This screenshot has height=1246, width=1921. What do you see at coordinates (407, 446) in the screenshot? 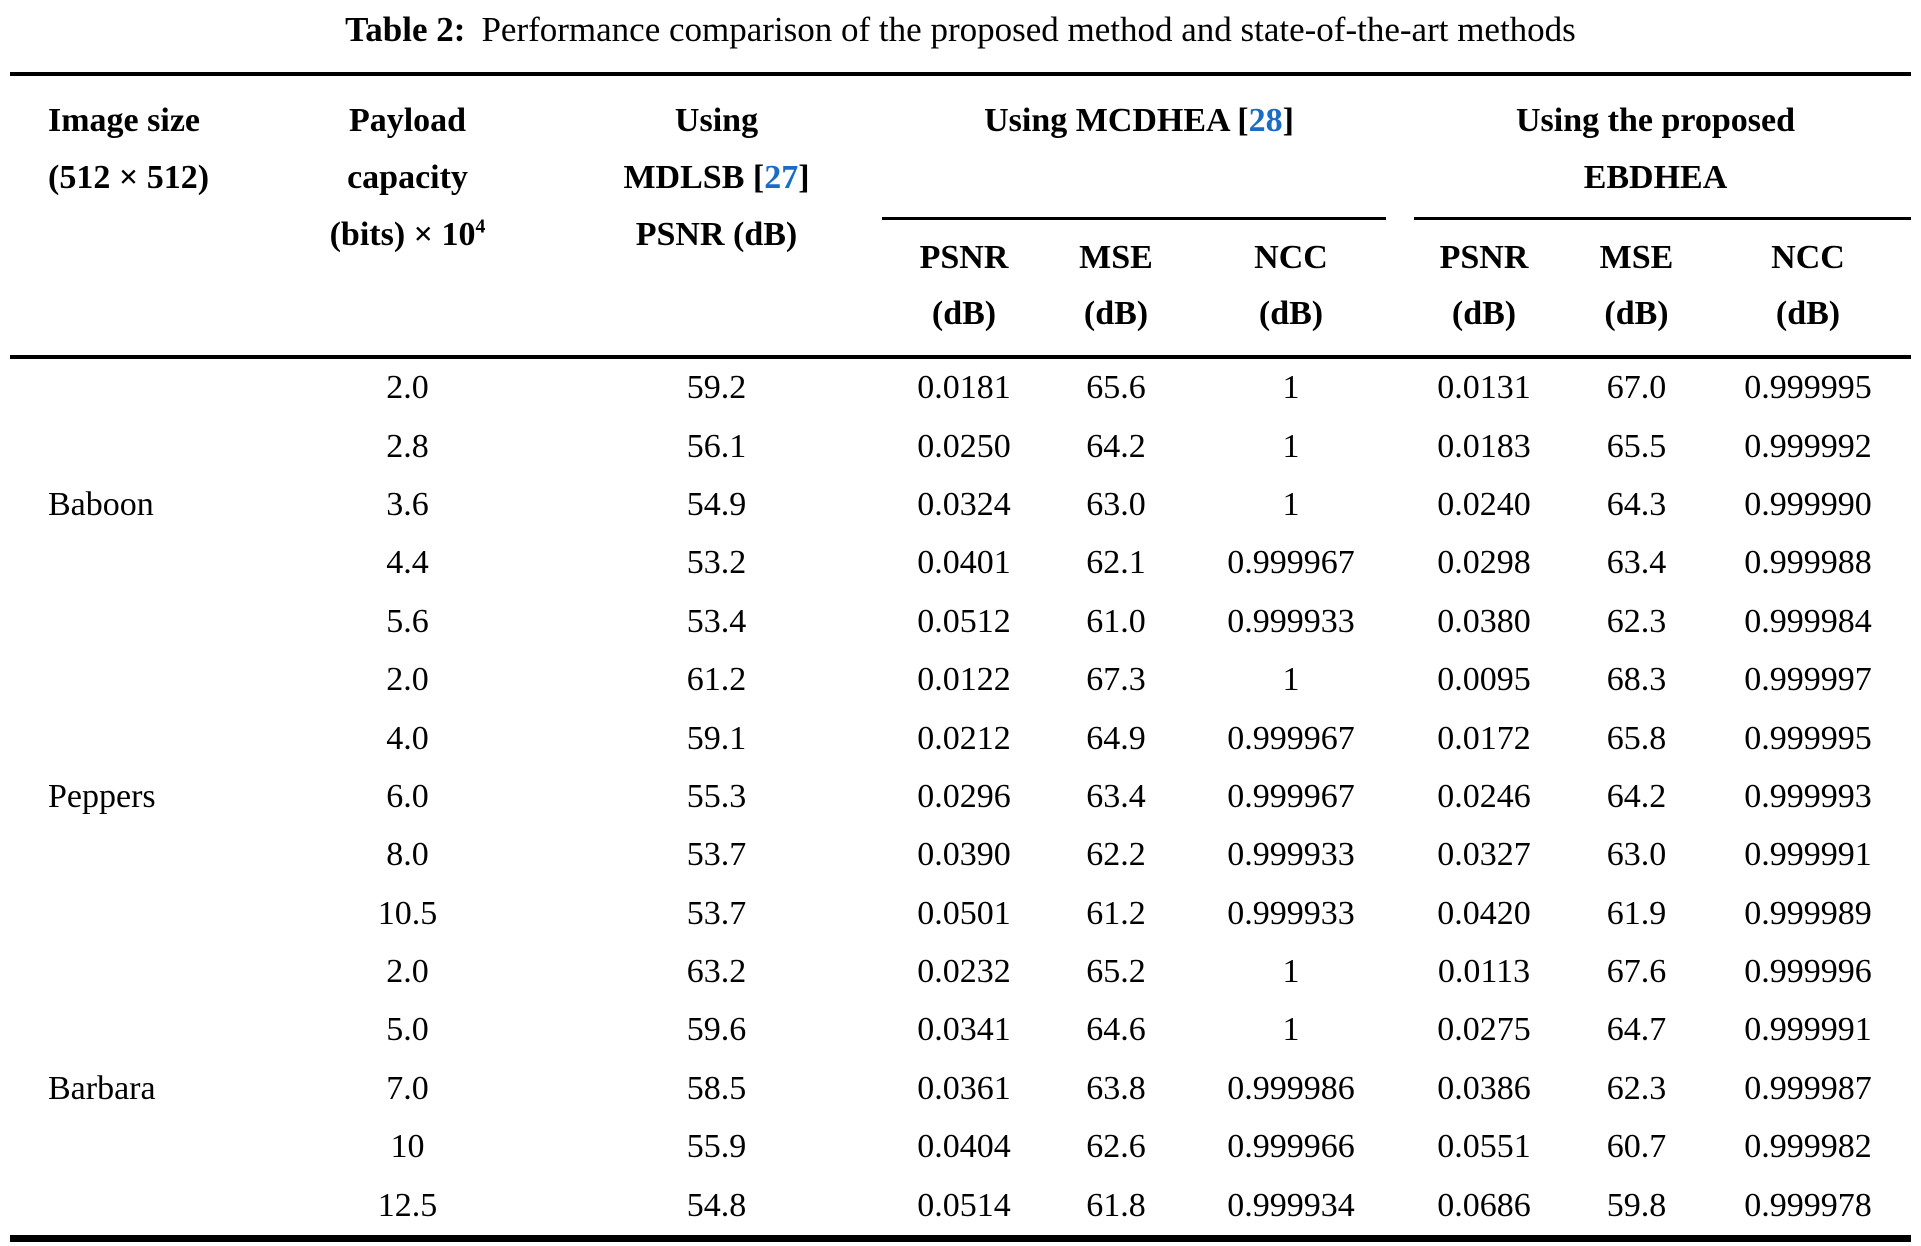
I see `cell-payload-capacity: 2.8` at bounding box center [407, 446].